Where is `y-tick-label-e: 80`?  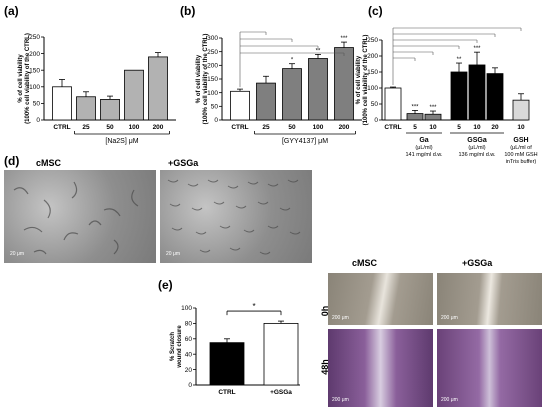 y-tick-label-e: 80 is located at coordinates (189, 324).